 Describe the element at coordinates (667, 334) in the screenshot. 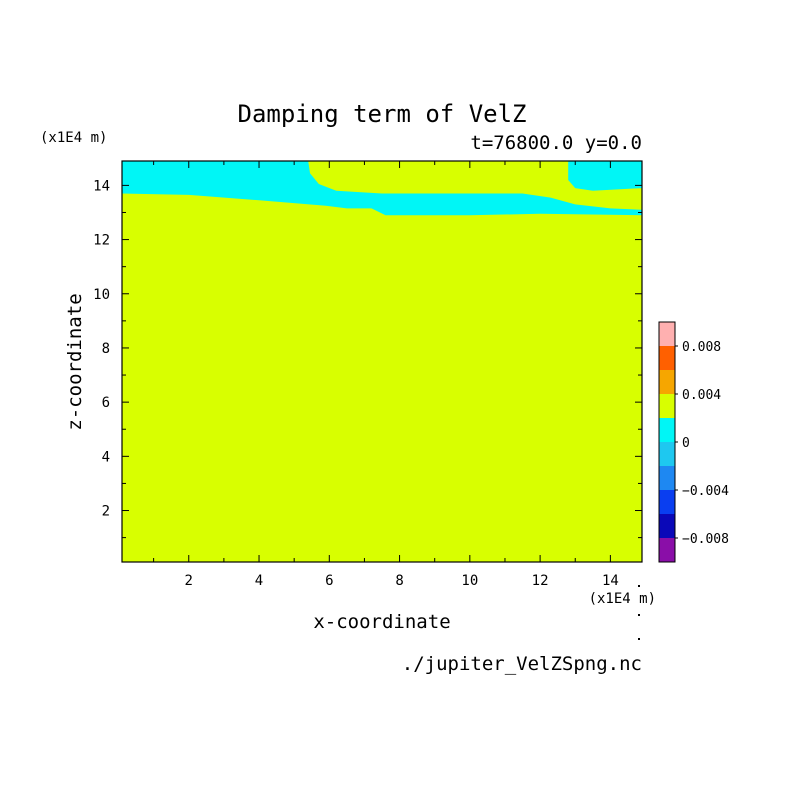

I see `colorbar-band-top` at that location.